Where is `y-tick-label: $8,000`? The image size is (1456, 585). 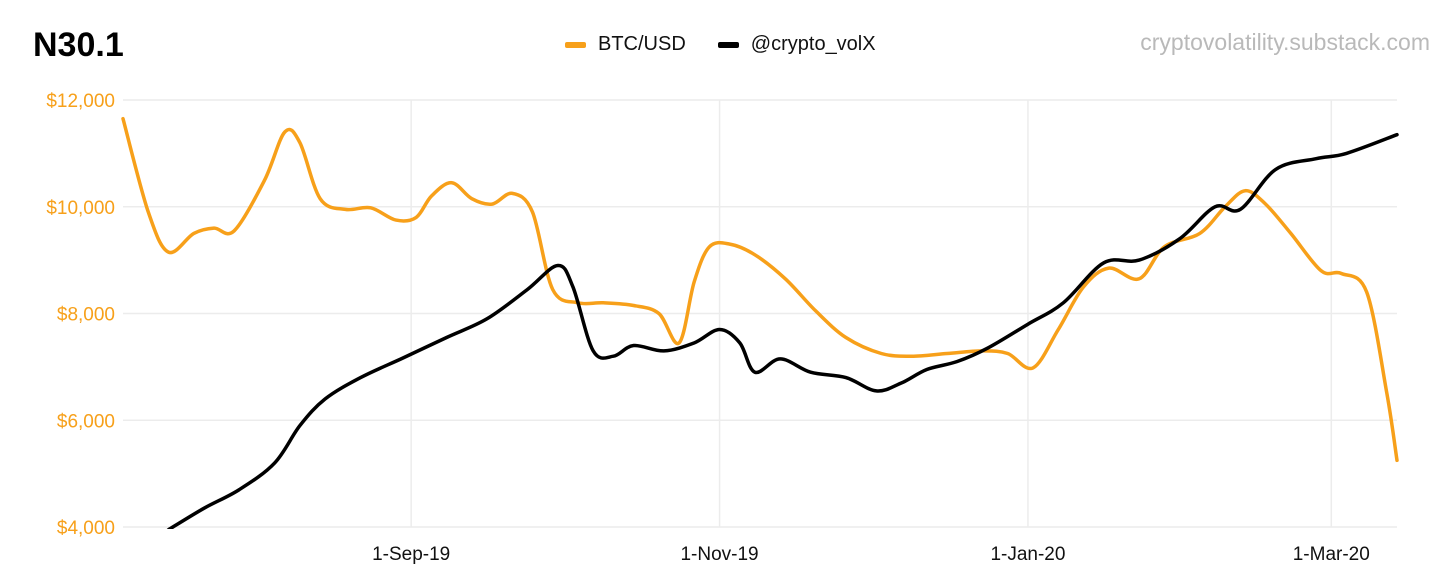 y-tick-label: $8,000 is located at coordinates (86, 315).